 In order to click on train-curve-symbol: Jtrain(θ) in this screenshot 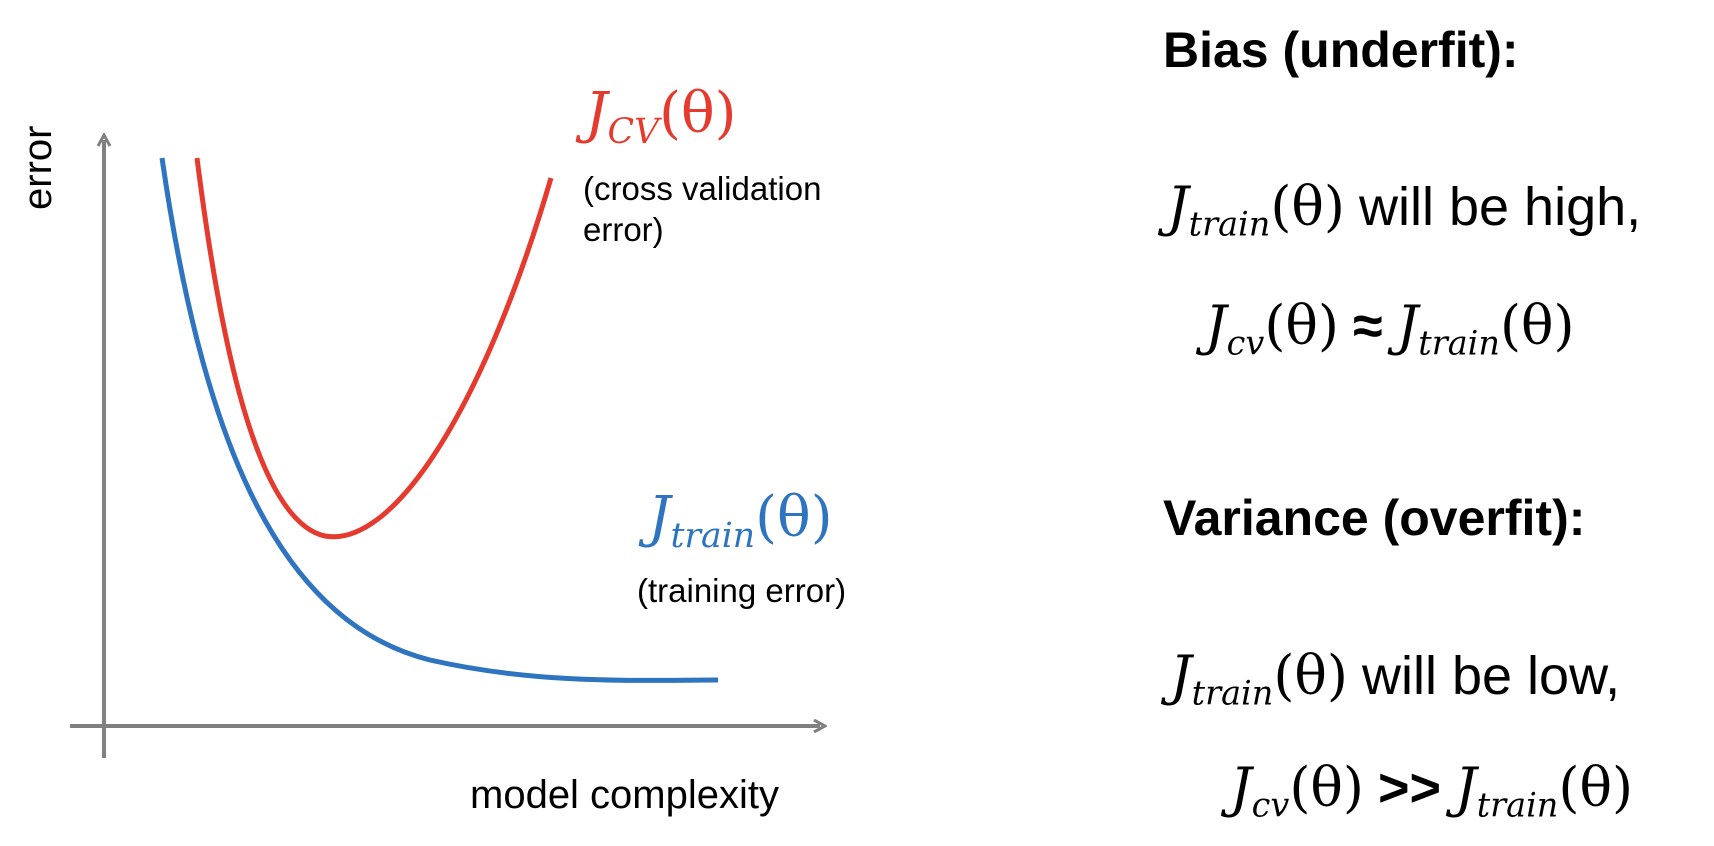, I will do `click(740, 521)`.